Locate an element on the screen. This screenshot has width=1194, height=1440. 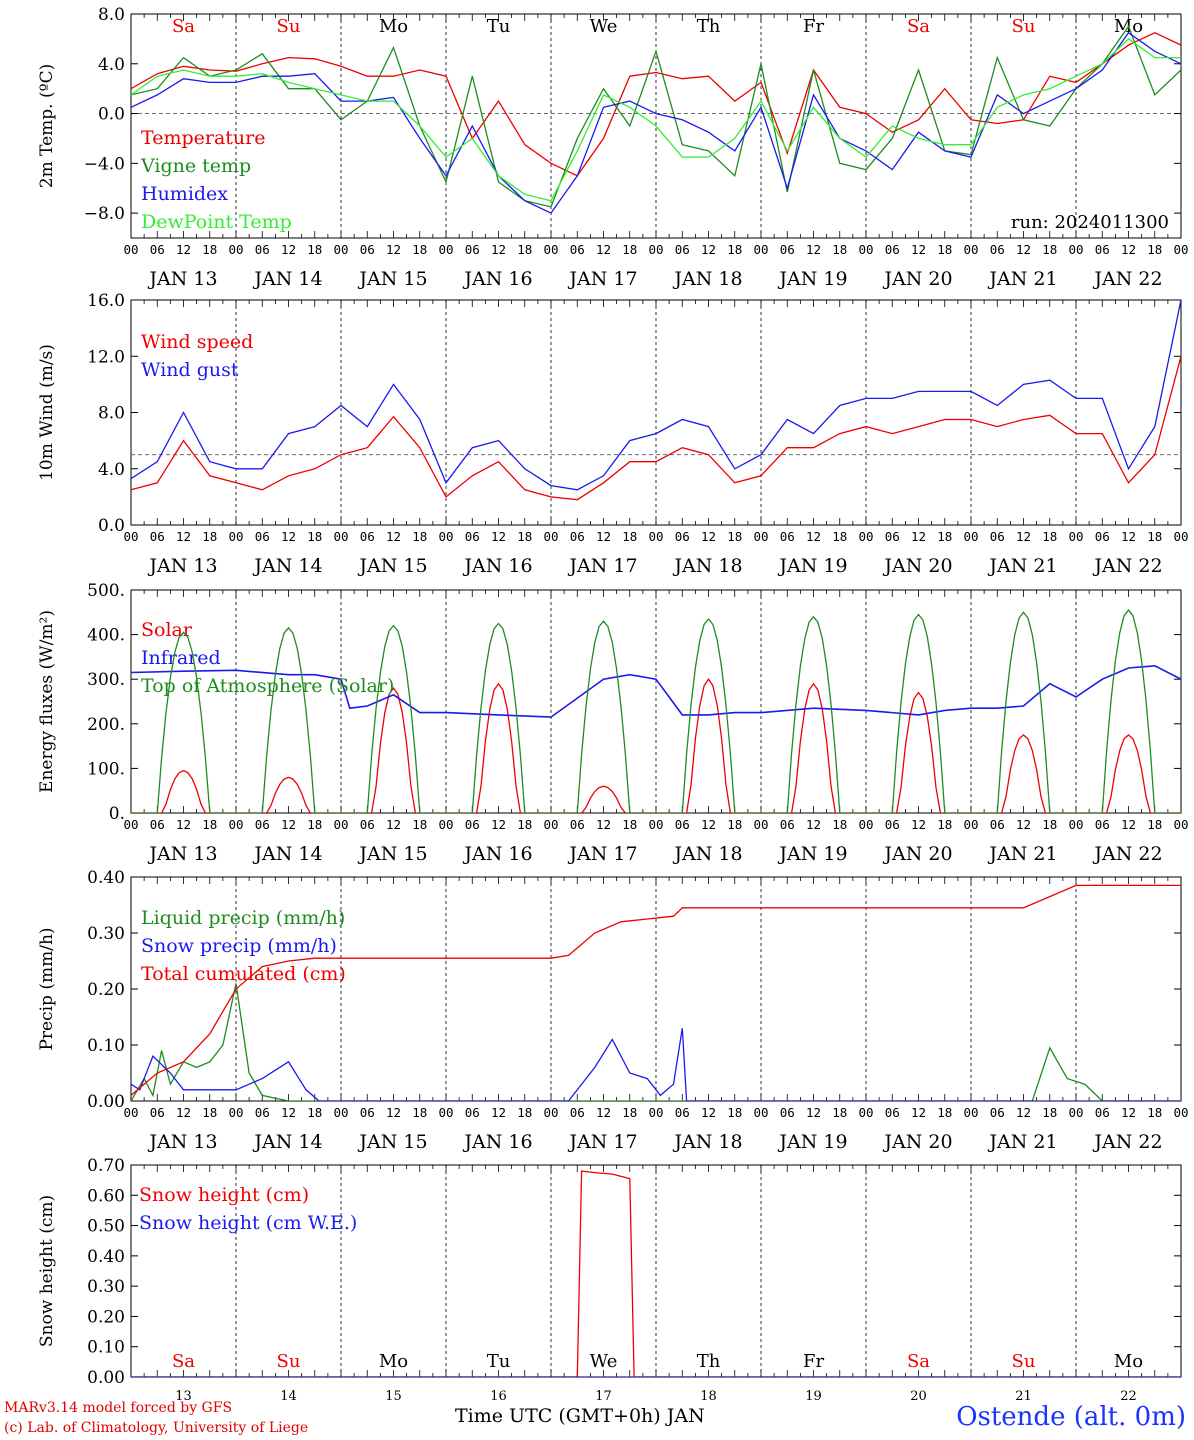
day-number-label: 18 is located at coordinates (708, 1396).